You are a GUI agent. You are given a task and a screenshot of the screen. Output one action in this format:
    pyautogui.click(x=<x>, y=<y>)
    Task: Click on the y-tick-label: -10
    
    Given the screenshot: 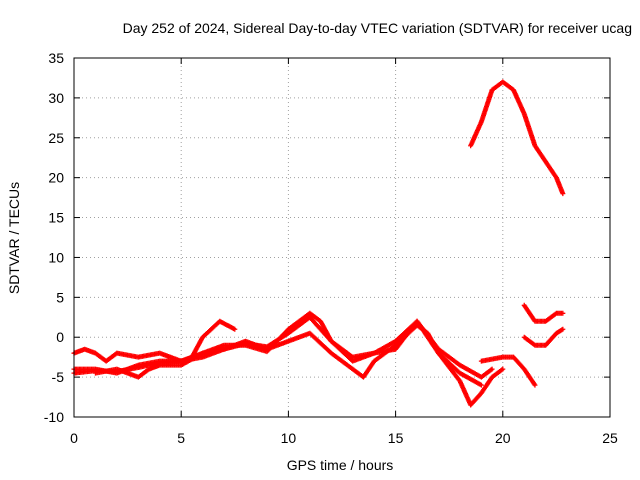 What is the action you would take?
    pyautogui.click(x=54, y=417)
    